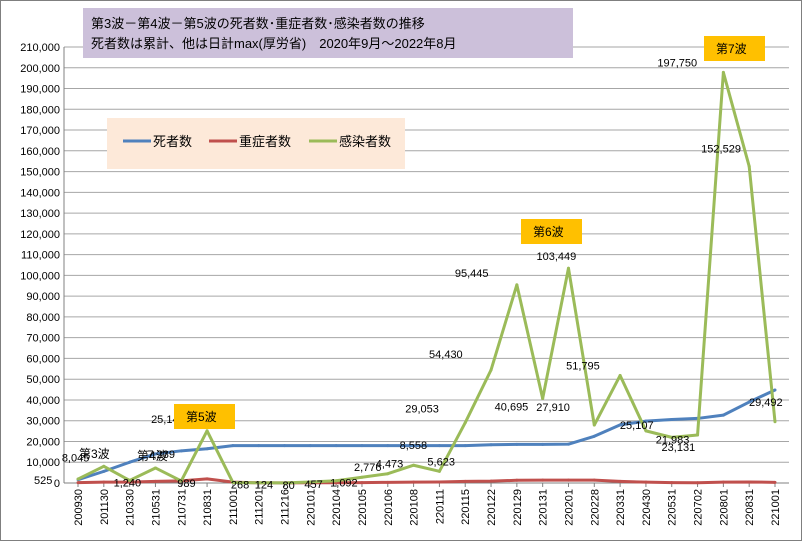  Describe the element at coordinates (234, 507) in the screenshot. I see `x-tick-label: 211001` at that location.